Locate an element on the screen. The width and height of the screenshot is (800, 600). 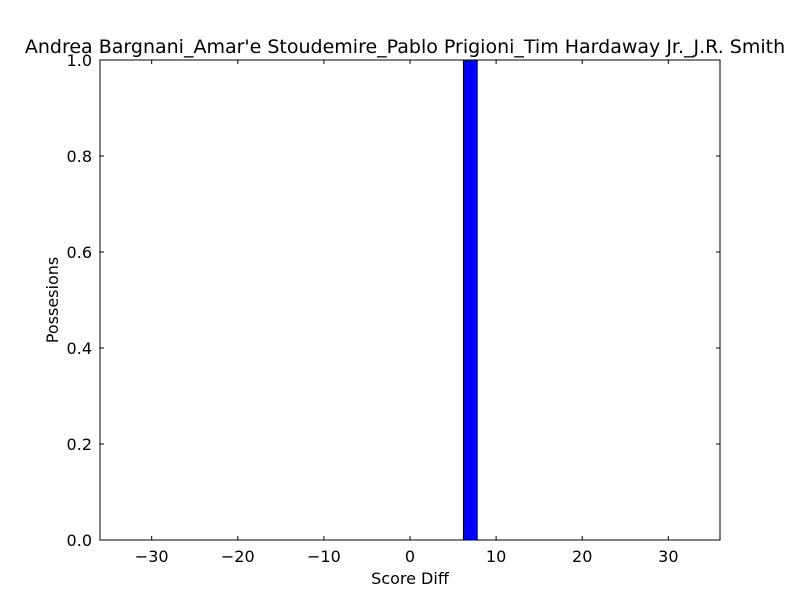
bars-layer is located at coordinates (470, 300).